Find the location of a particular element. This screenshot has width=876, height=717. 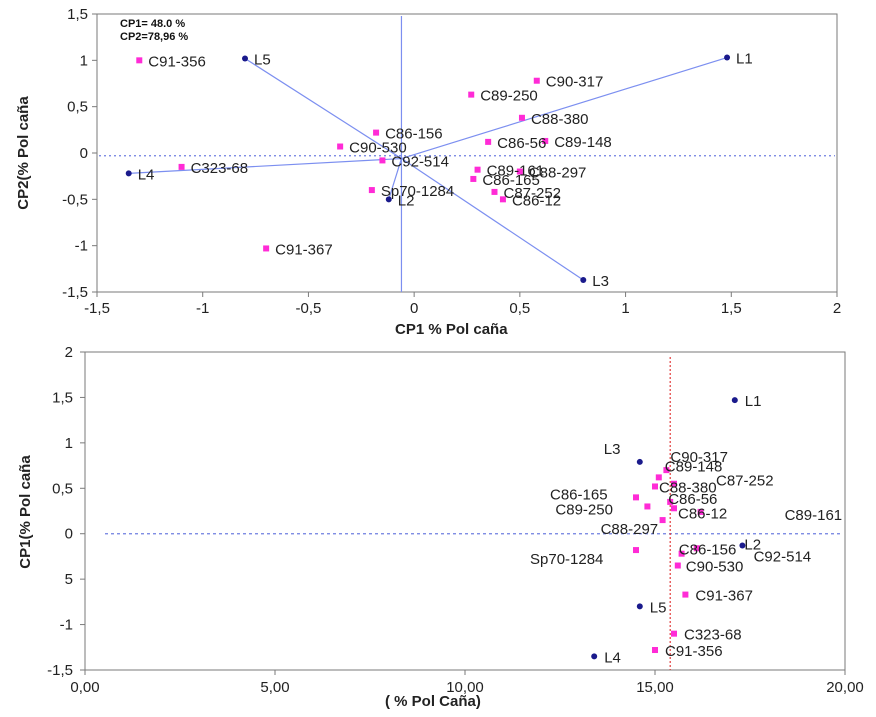

scatter-x-tick-label: 5,00 is located at coordinates (274, 687).